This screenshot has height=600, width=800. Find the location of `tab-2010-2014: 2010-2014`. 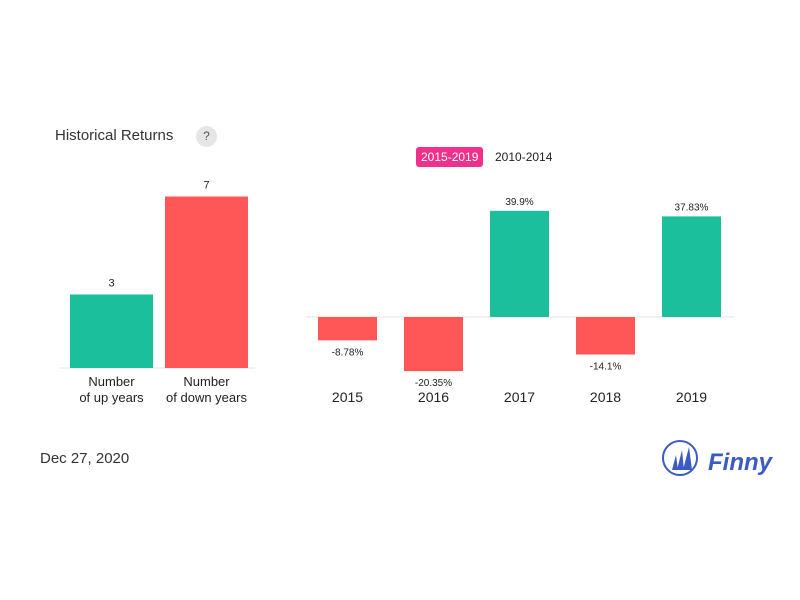

tab-2010-2014: 2010-2014 is located at coordinates (524, 157).